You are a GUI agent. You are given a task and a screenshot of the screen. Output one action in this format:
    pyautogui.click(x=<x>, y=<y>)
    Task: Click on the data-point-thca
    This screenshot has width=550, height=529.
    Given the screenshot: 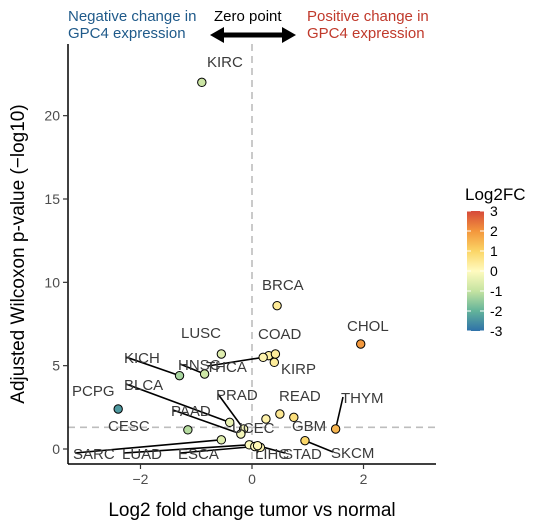 What is the action you would take?
    pyautogui.click(x=263, y=357)
    